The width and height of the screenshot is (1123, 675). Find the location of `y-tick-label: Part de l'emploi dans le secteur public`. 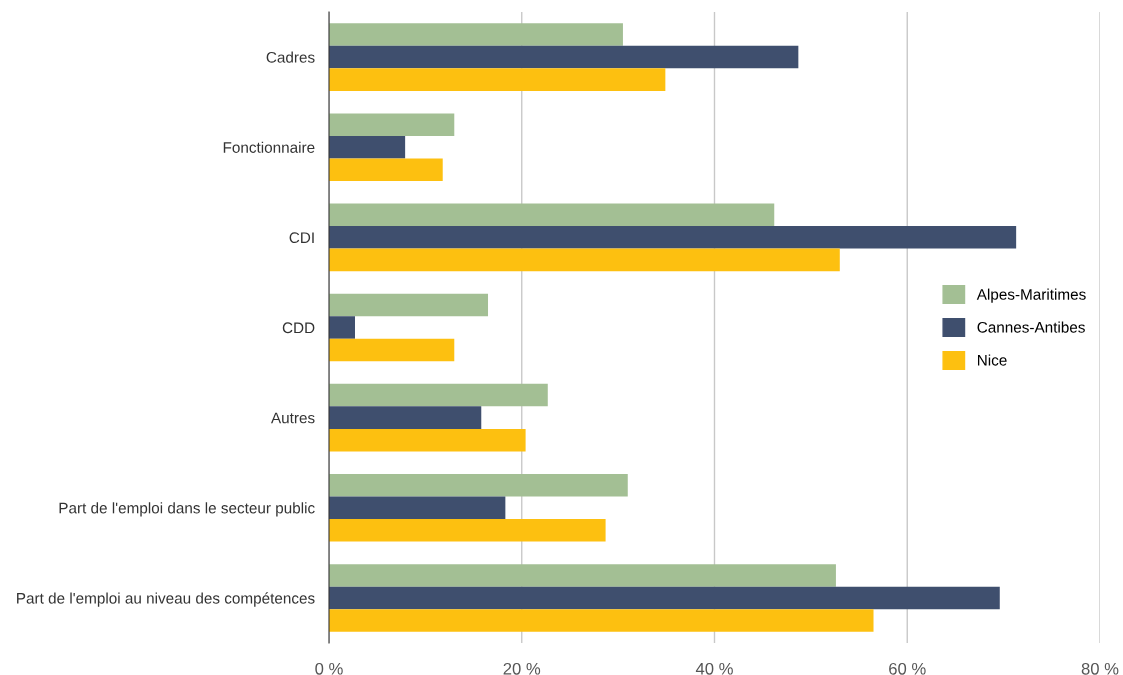

y-tick-label: Part de l'emploi dans le secteur public is located at coordinates (187, 509).